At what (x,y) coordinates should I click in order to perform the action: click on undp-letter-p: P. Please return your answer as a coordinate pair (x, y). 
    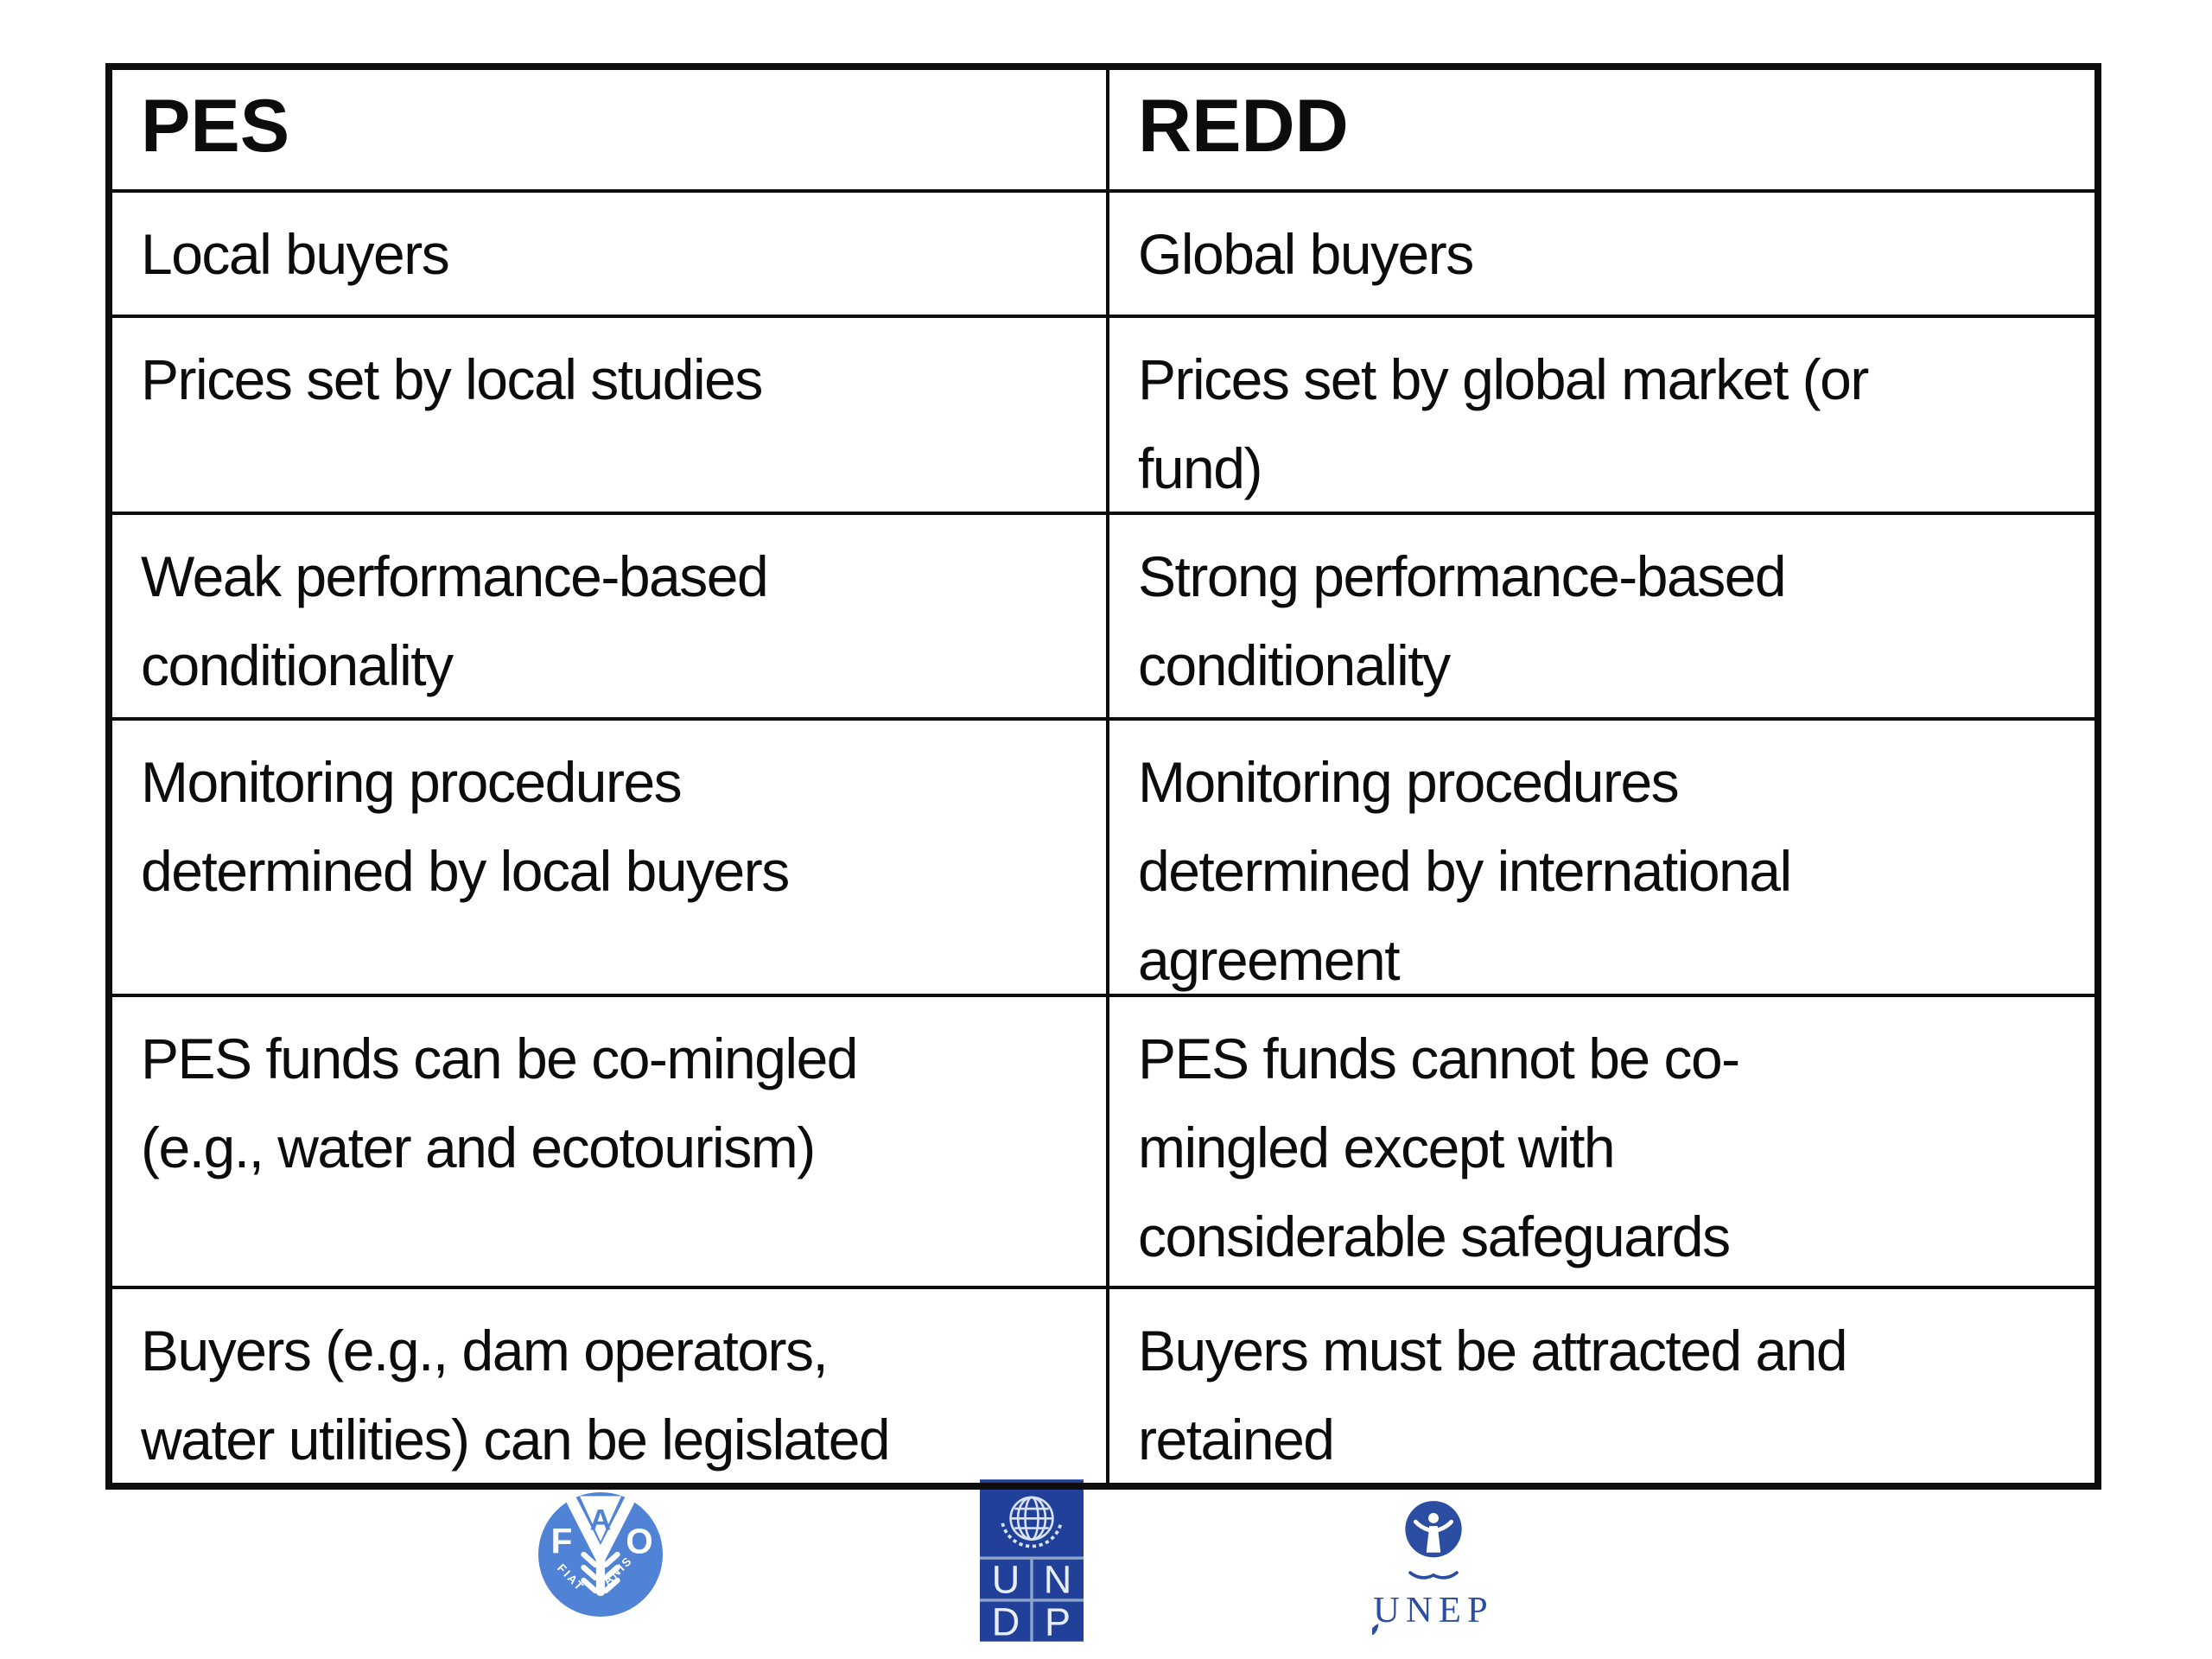
    Looking at the image, I should click on (1058, 1620).